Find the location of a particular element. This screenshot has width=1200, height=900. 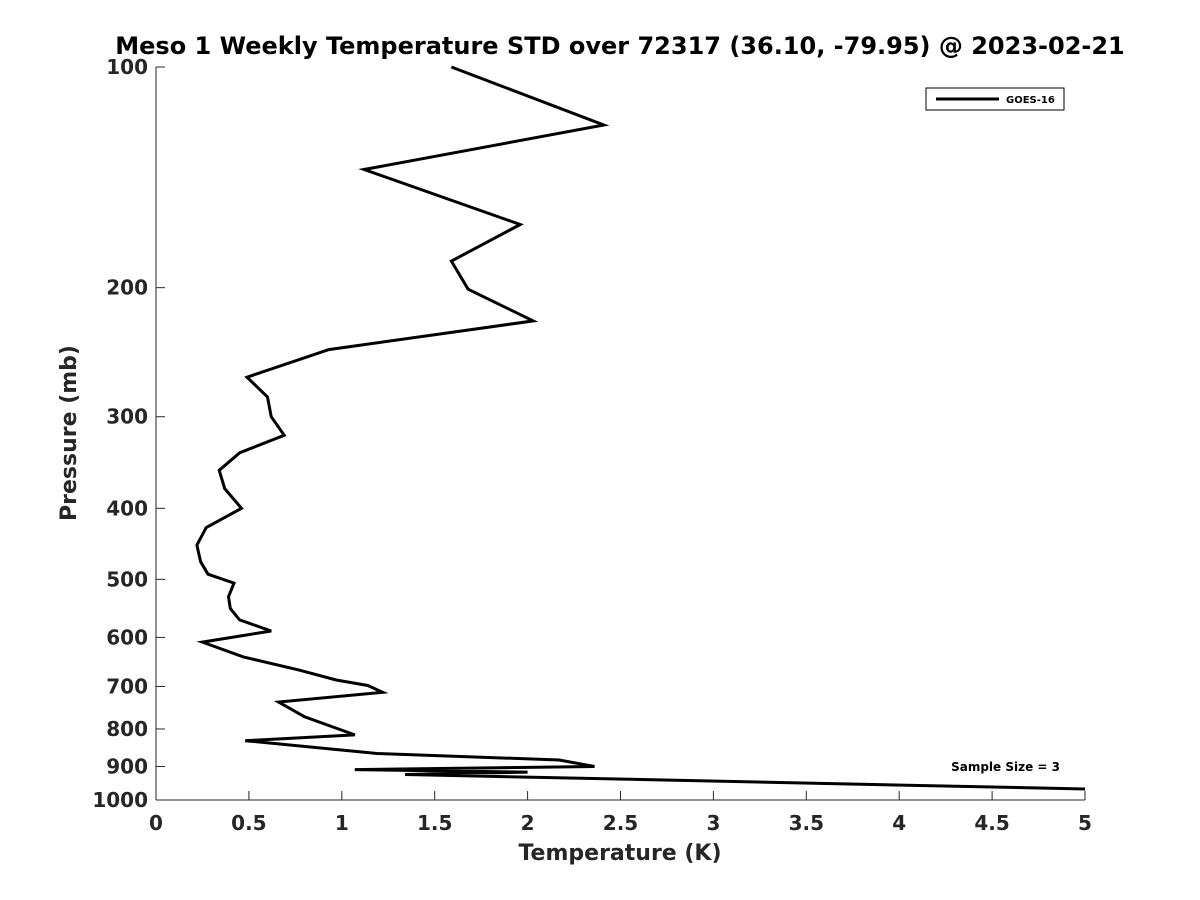

x-tick-label: 1 is located at coordinates (342, 823).